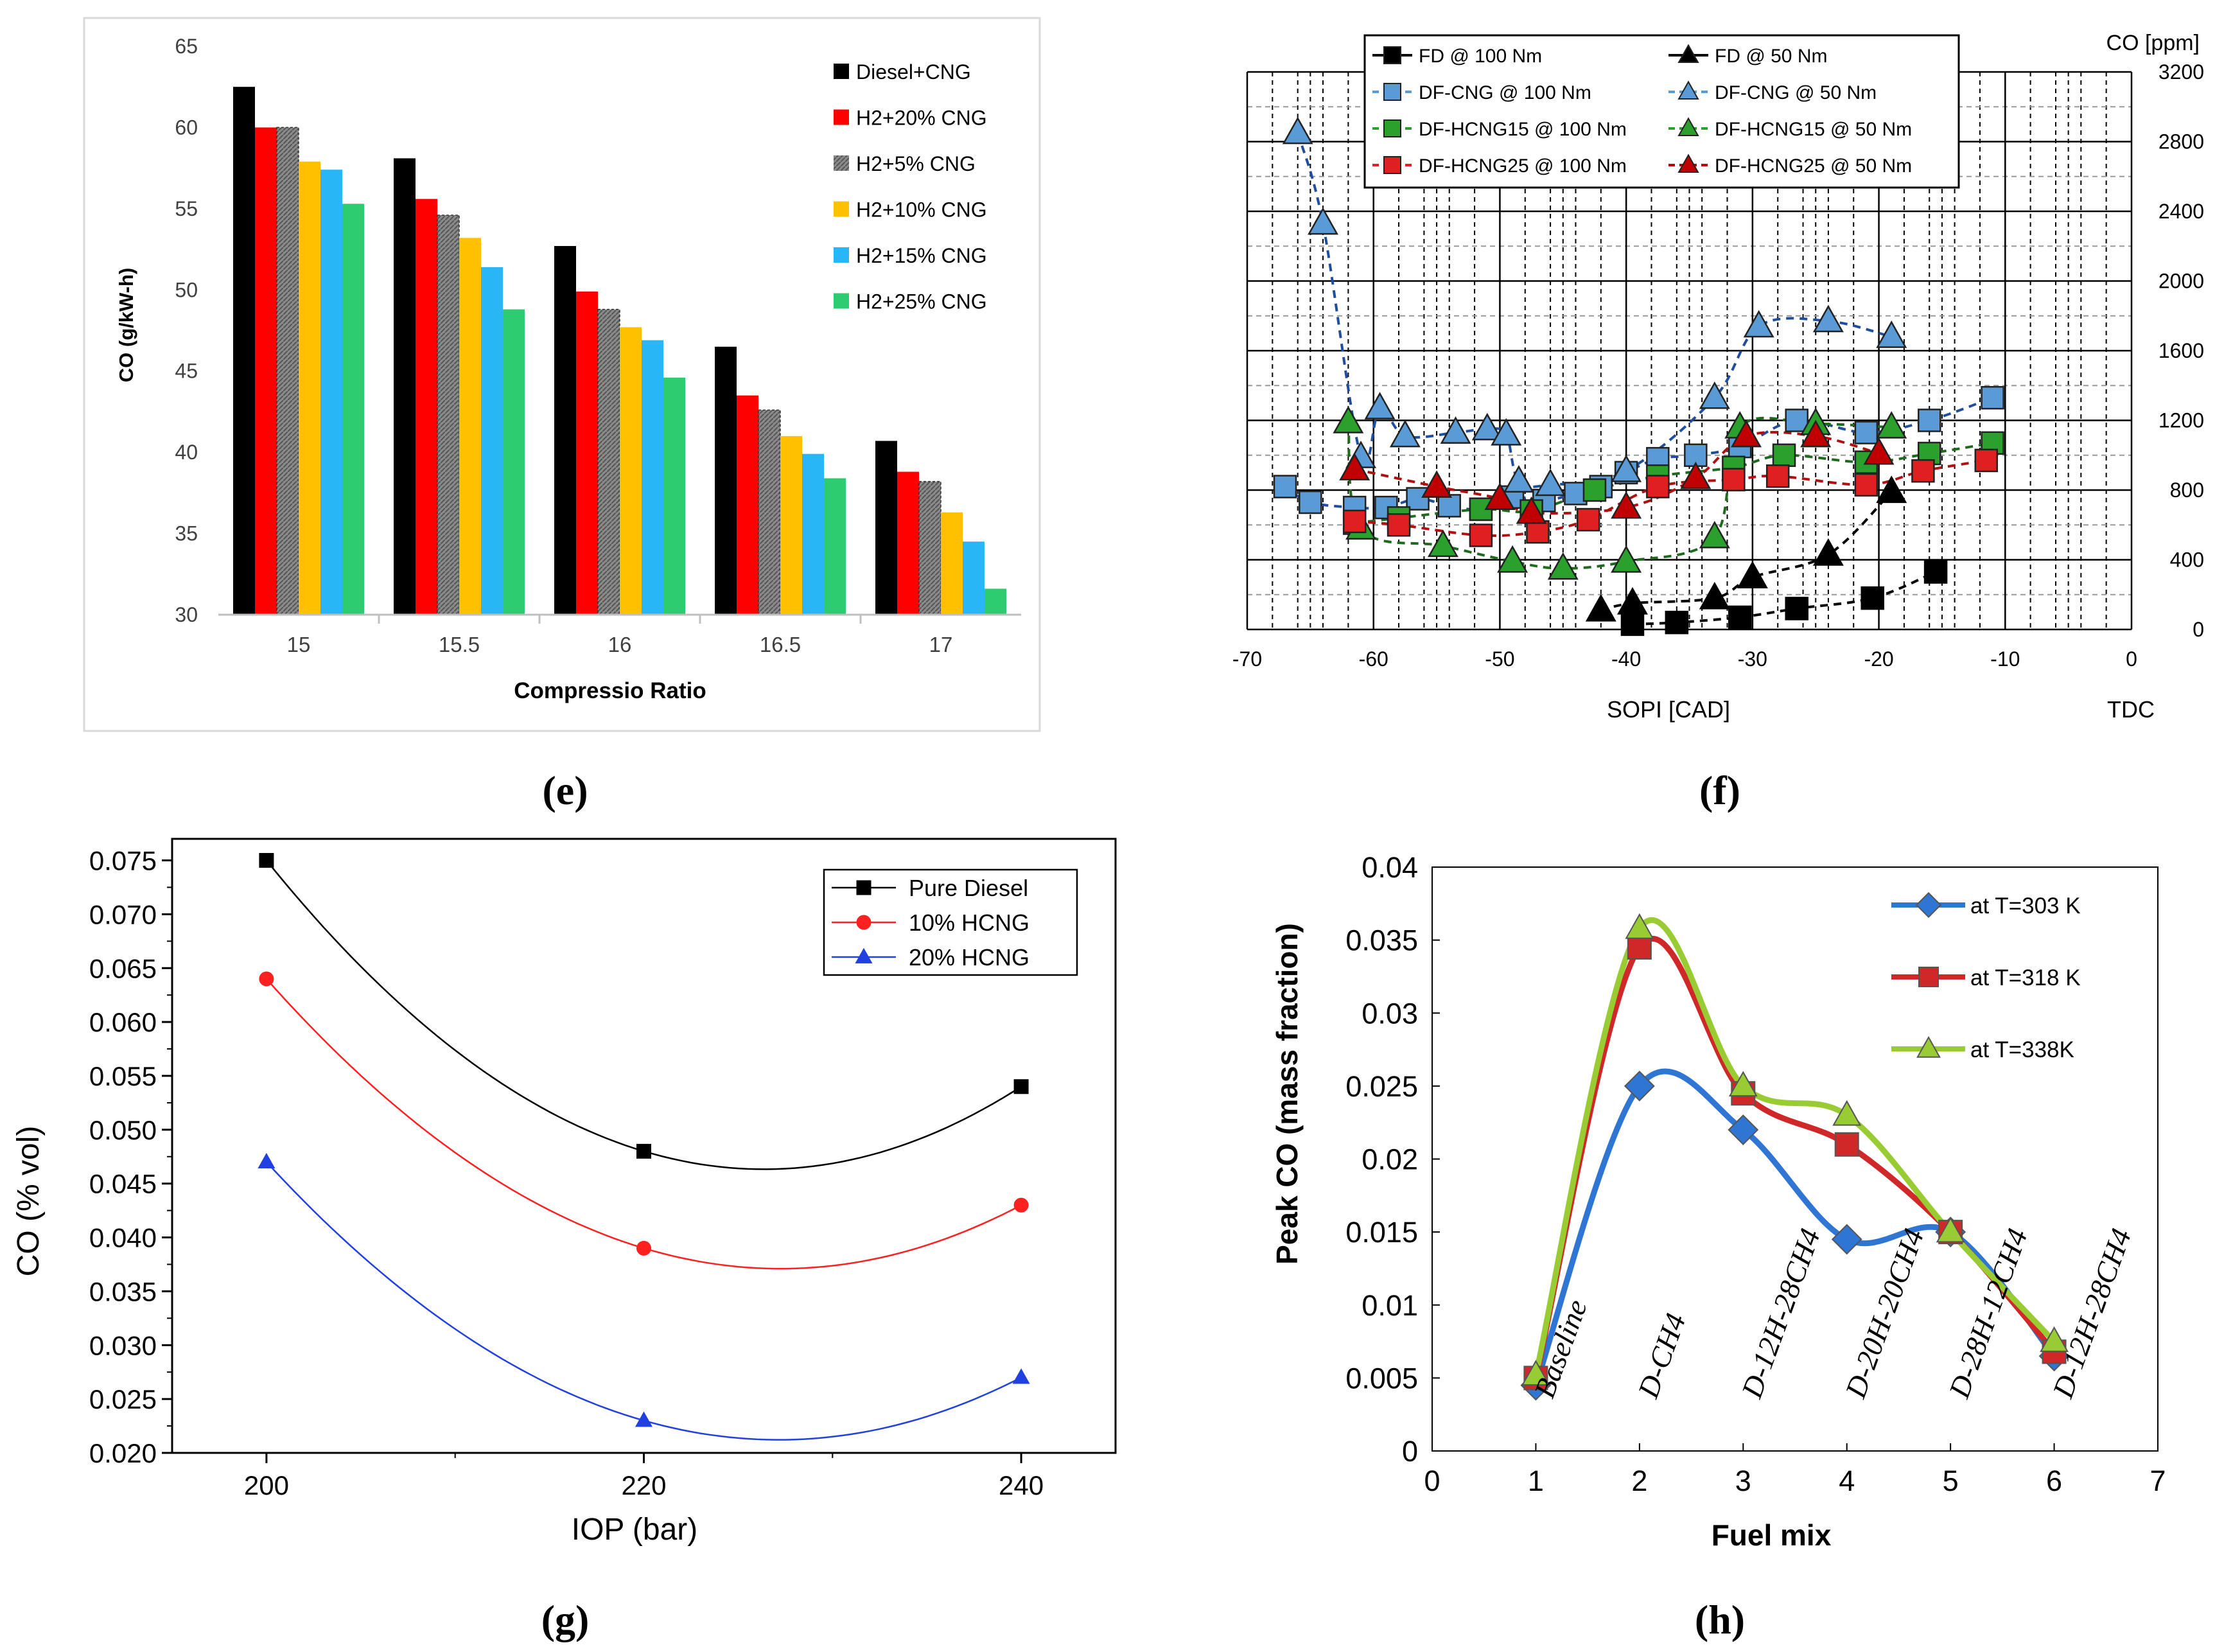 The image size is (2224, 1652). Describe the element at coordinates (565, 790) in the screenshot. I see `panel-label-e: (e)` at that location.